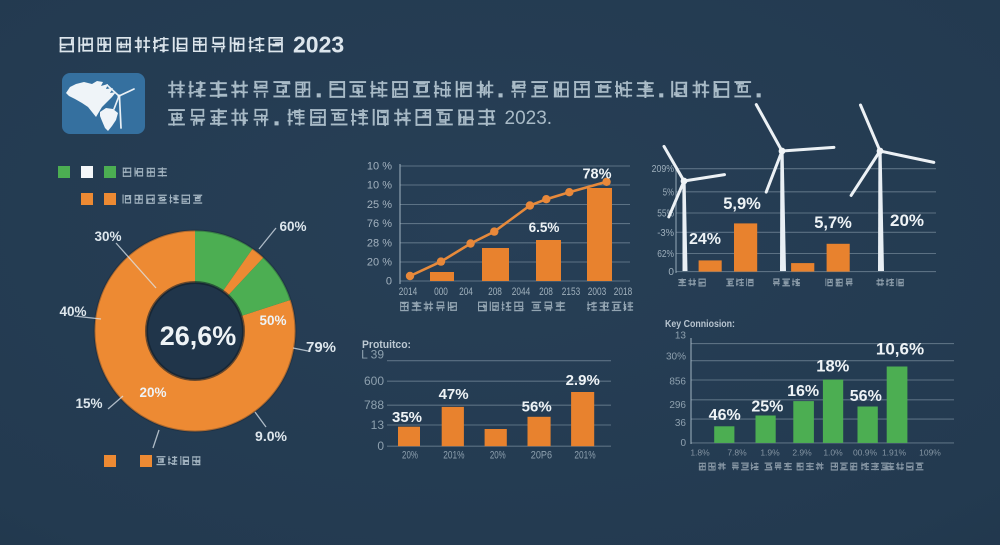 The width and height of the screenshot is (1000, 545). I want to click on svg-text: 2044, so click(521, 292).